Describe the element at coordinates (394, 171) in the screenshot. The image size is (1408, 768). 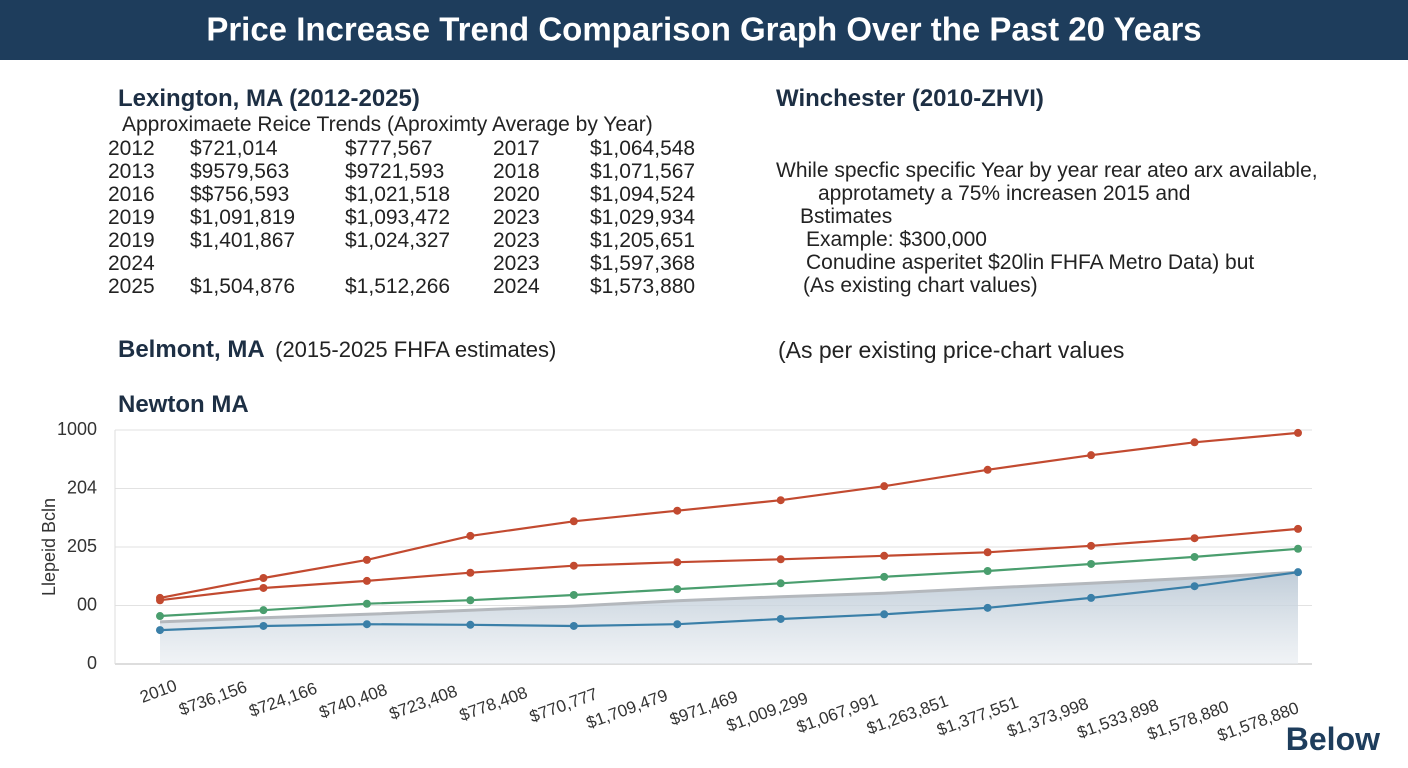
I see `table-cell: $9721,593` at that location.